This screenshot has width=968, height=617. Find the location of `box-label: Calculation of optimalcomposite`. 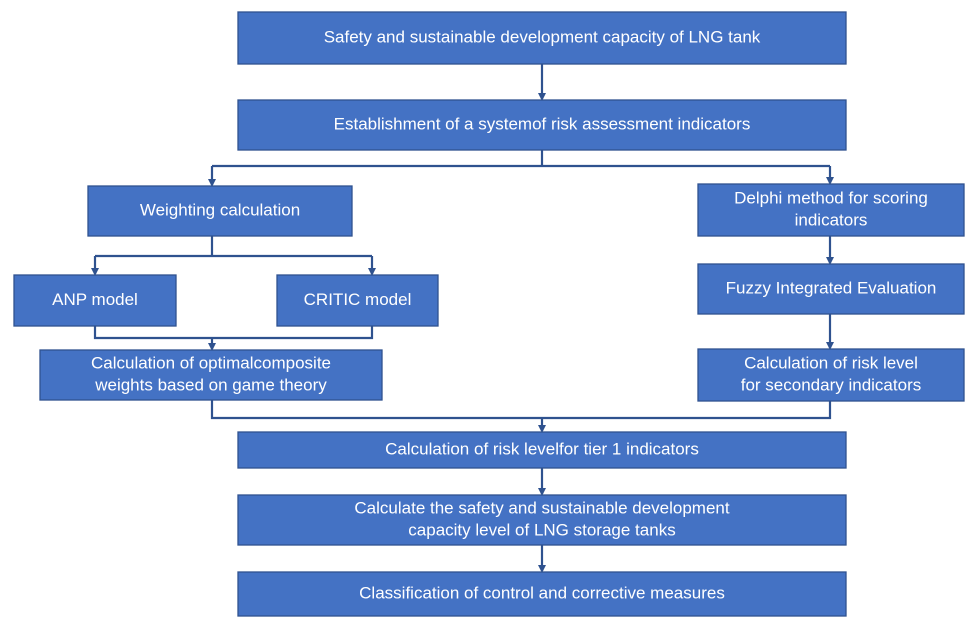

box-label: Calculation of optimalcomposite is located at coordinates (211, 362).